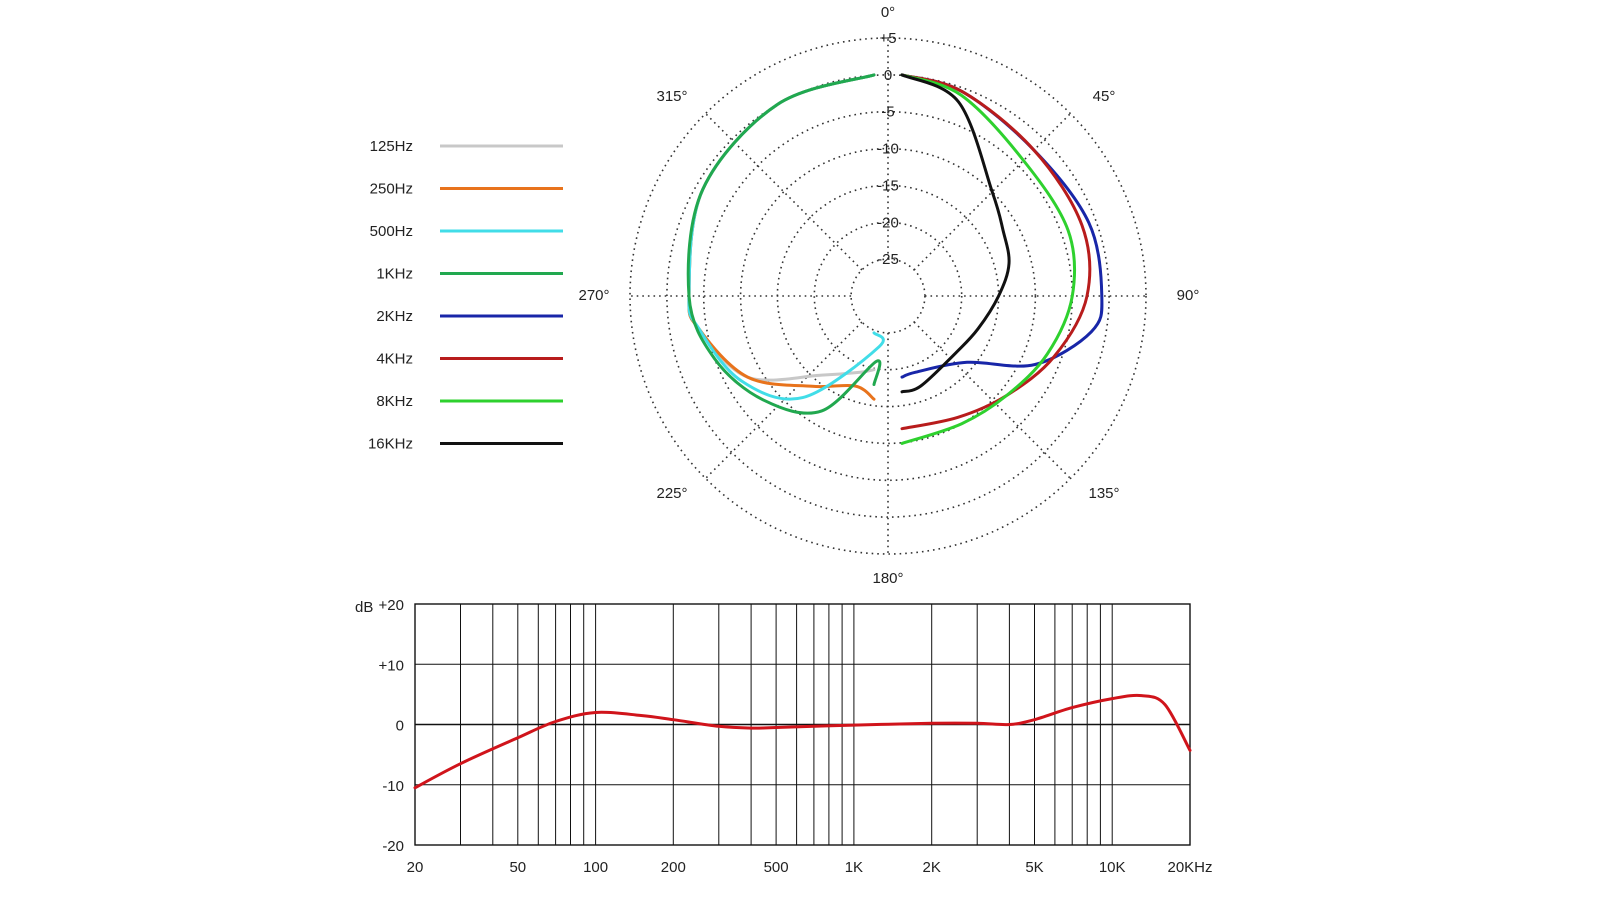  What do you see at coordinates (391, 665) in the screenshot?
I see `y-tick-label: +10` at bounding box center [391, 665].